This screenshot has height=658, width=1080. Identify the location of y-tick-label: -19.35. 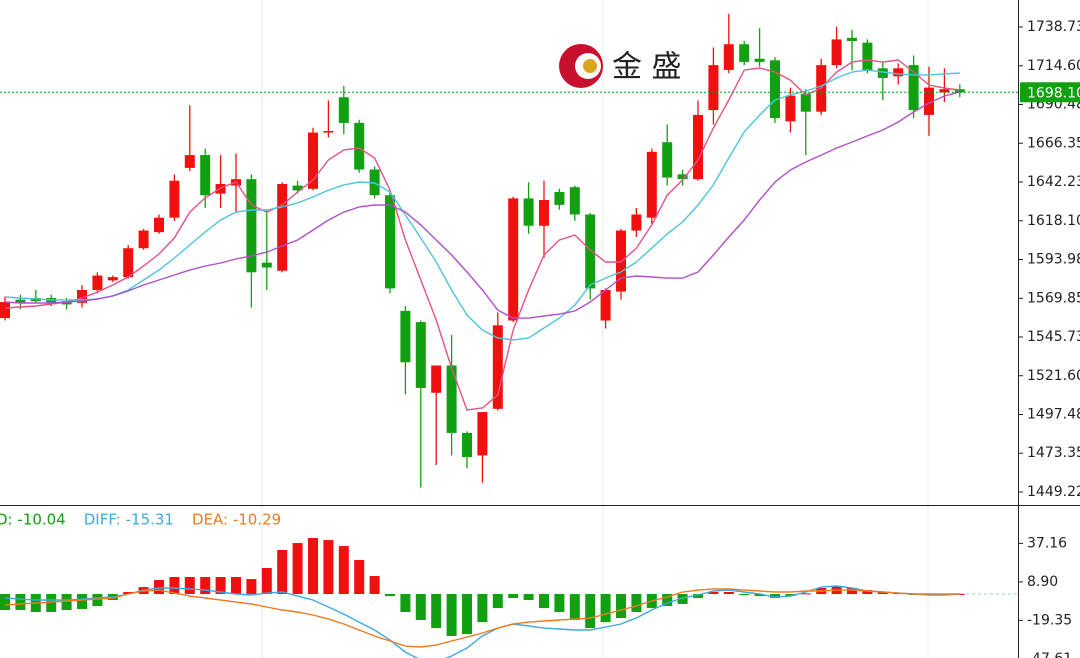
(1049, 620).